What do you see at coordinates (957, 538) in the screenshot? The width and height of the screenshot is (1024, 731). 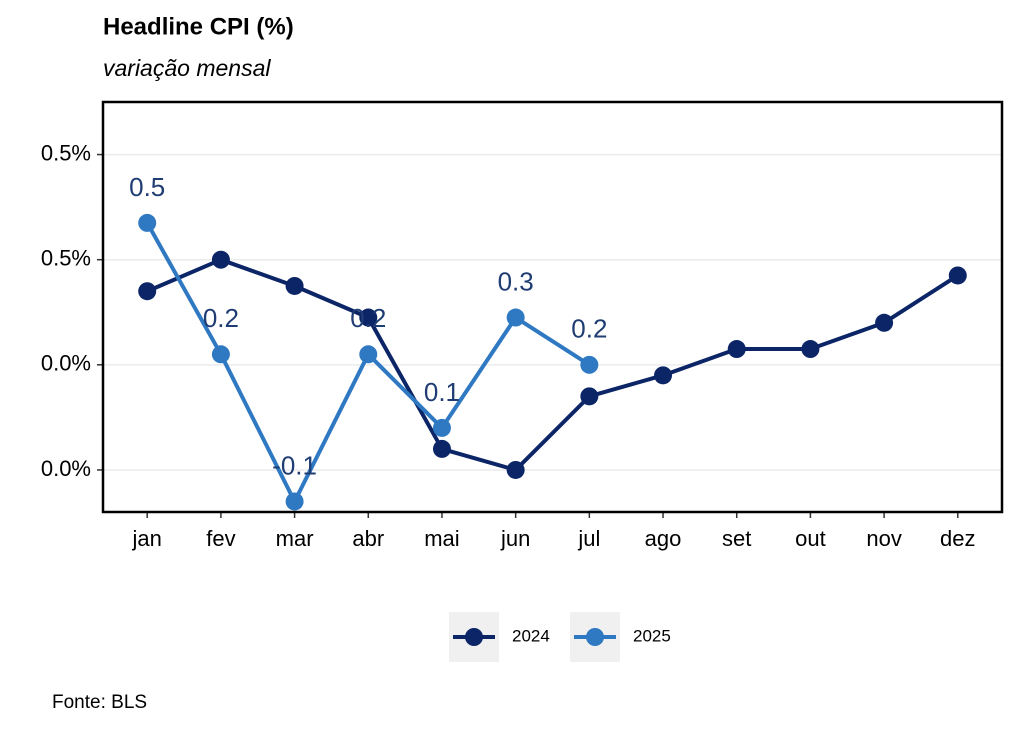 I see `x-tick-label: dez` at bounding box center [957, 538].